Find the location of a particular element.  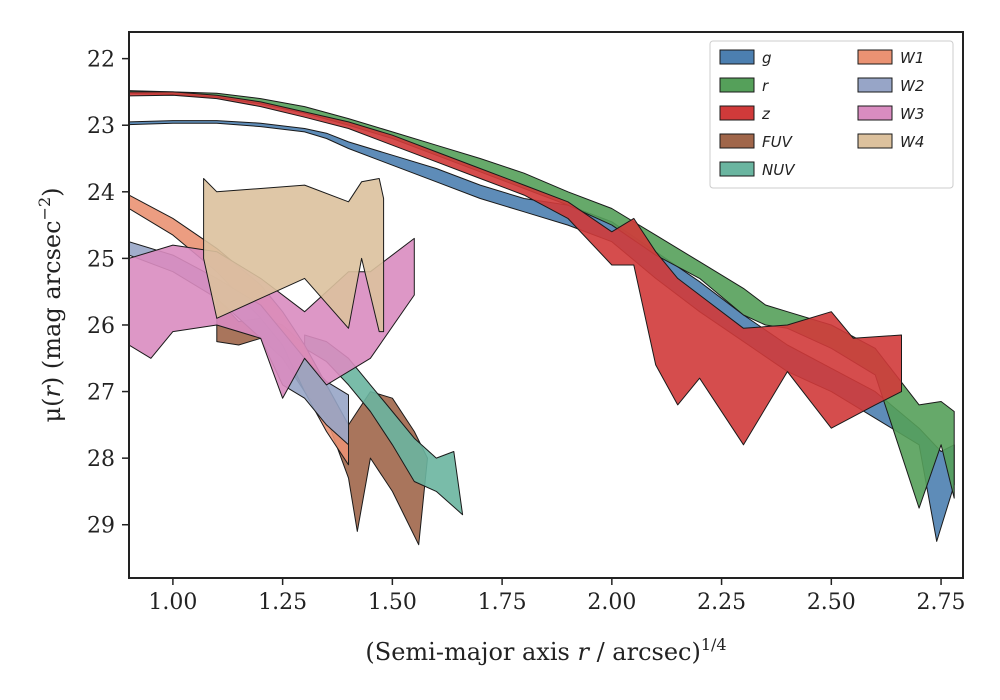

x-tick-label: 1.50 is located at coordinates (392, 602).